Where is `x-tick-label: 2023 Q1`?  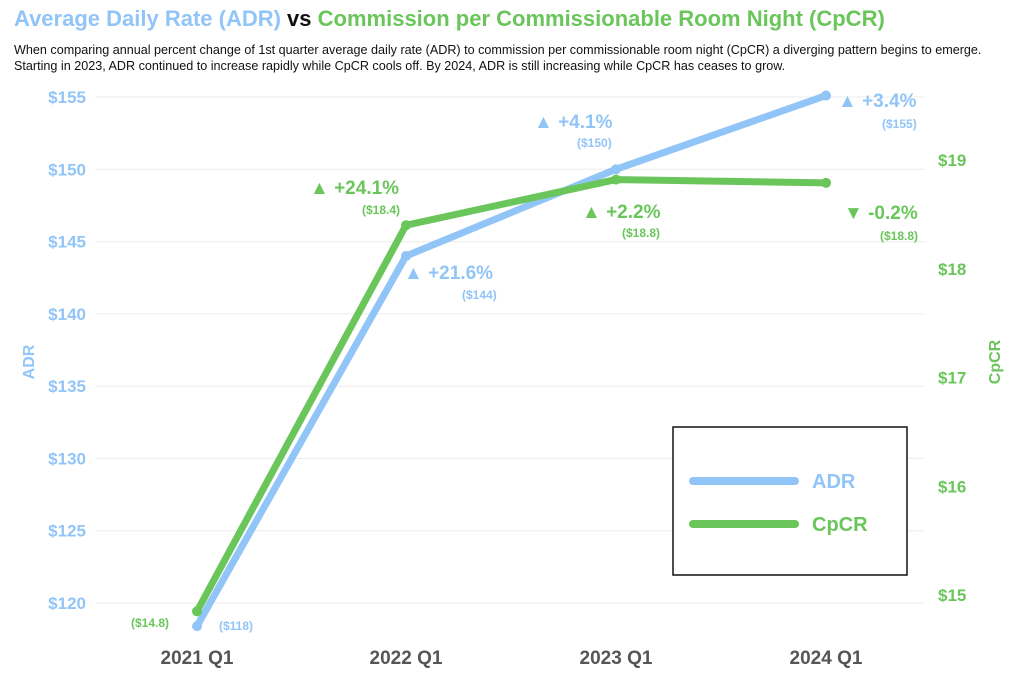
x-tick-label: 2023 Q1 is located at coordinates (616, 658).